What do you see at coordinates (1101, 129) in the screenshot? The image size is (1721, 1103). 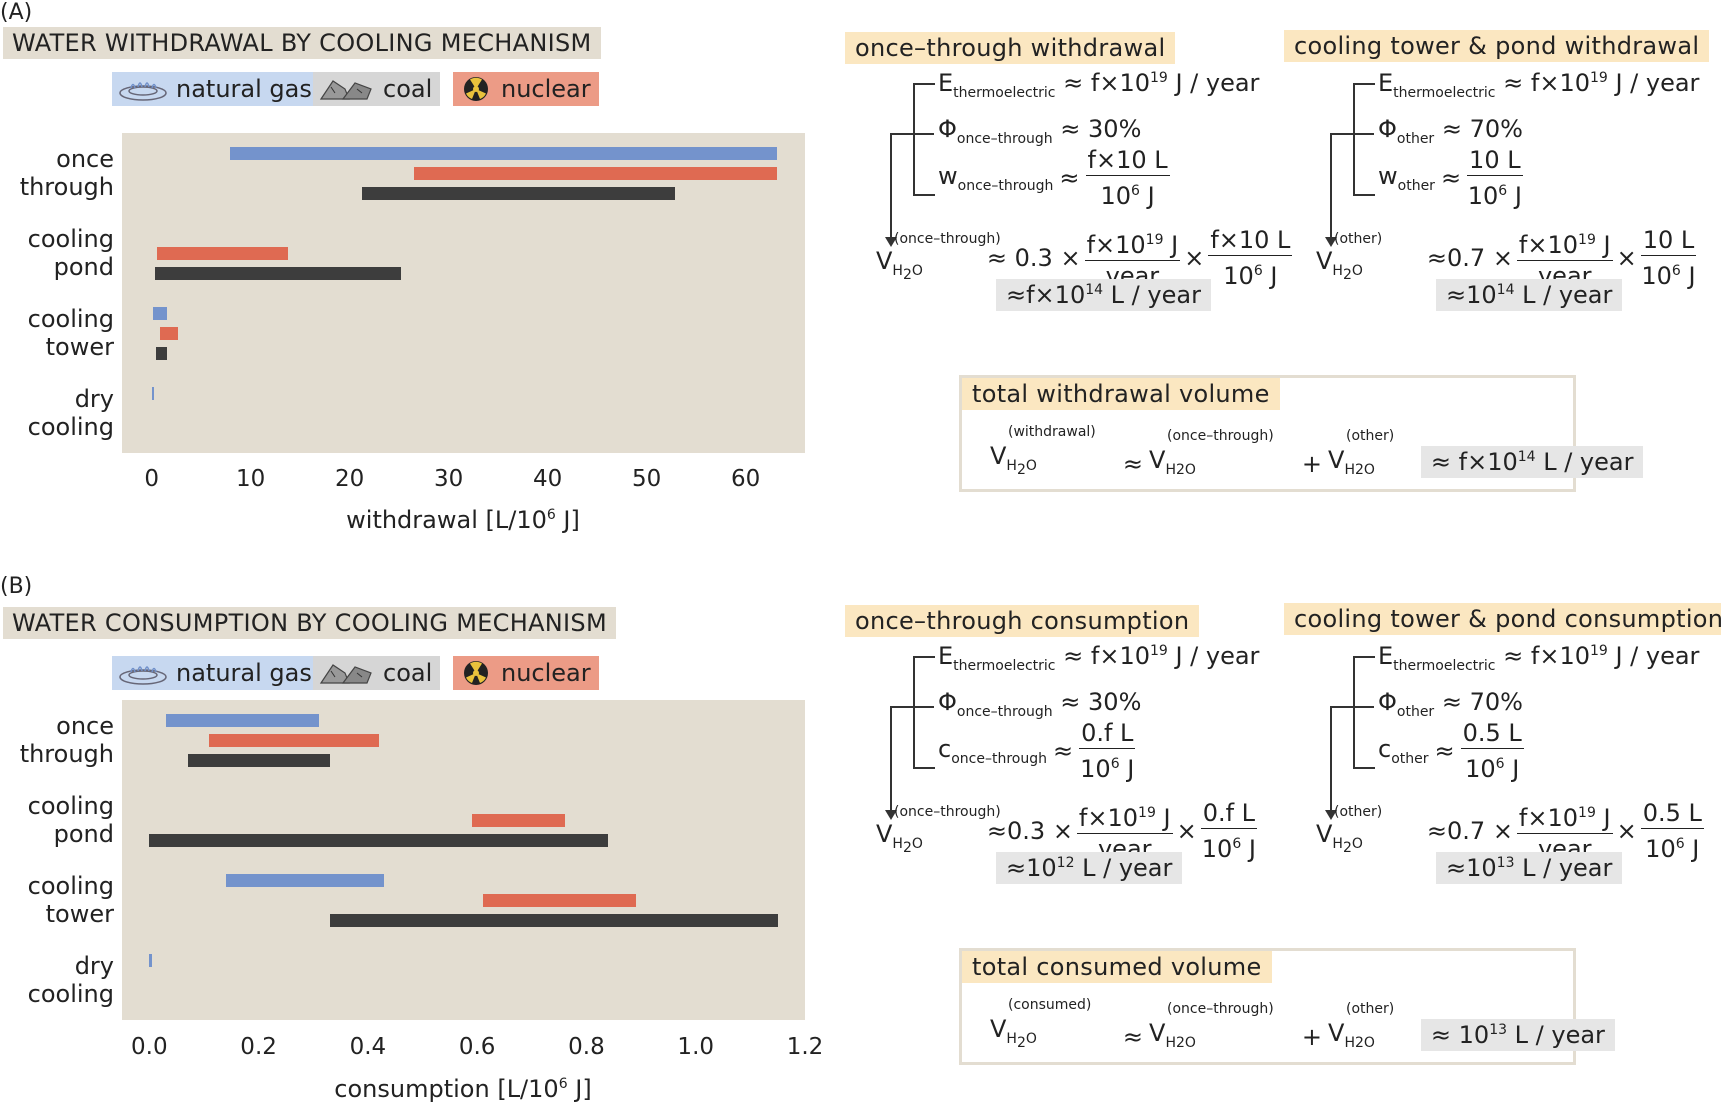 I see `eq-a-once-phi-value: ≈ 30%` at bounding box center [1101, 129].